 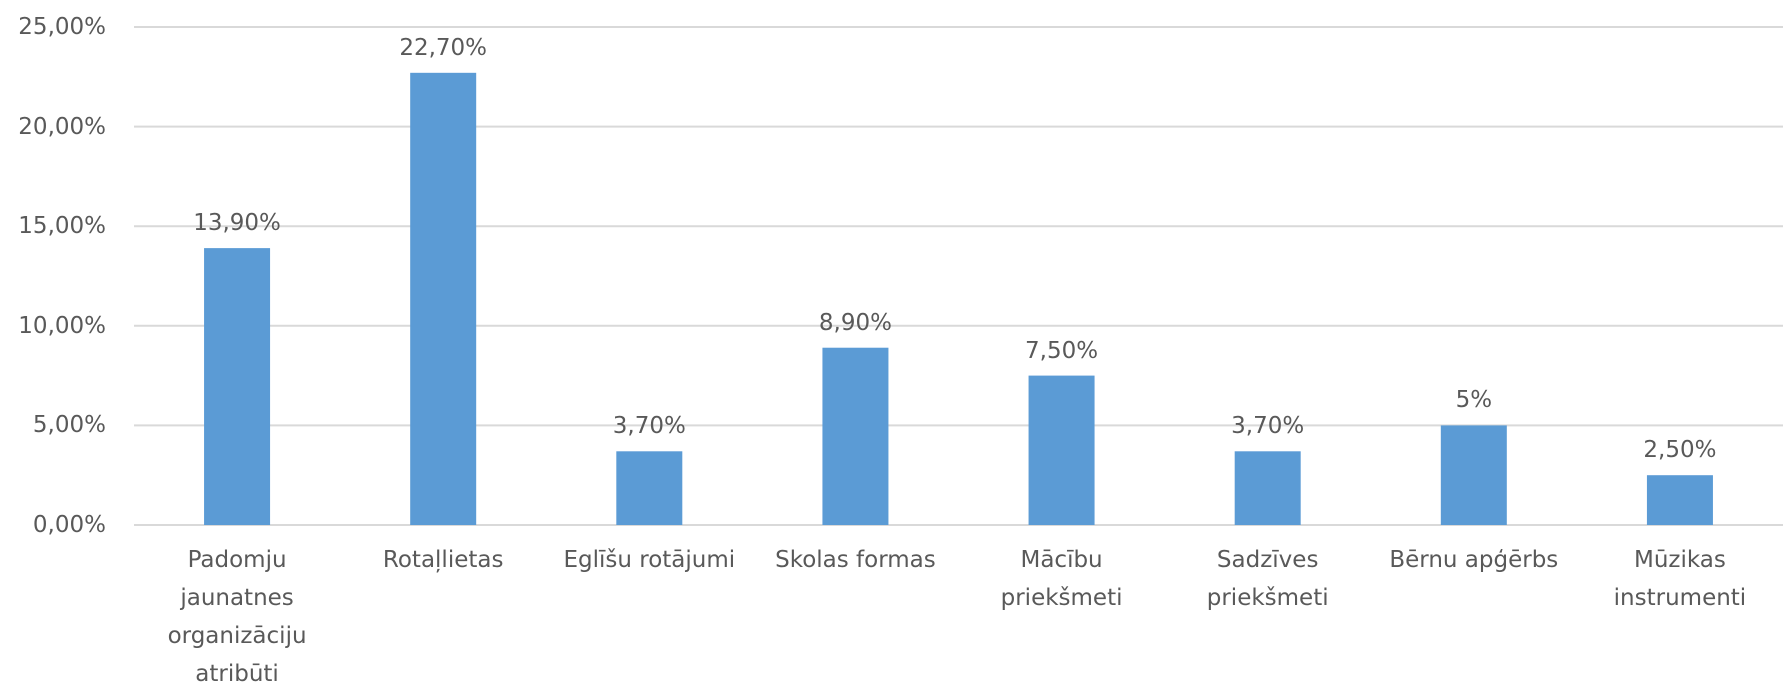 What do you see at coordinates (237, 223) in the screenshot?
I see `data-label: 13,90%` at bounding box center [237, 223].